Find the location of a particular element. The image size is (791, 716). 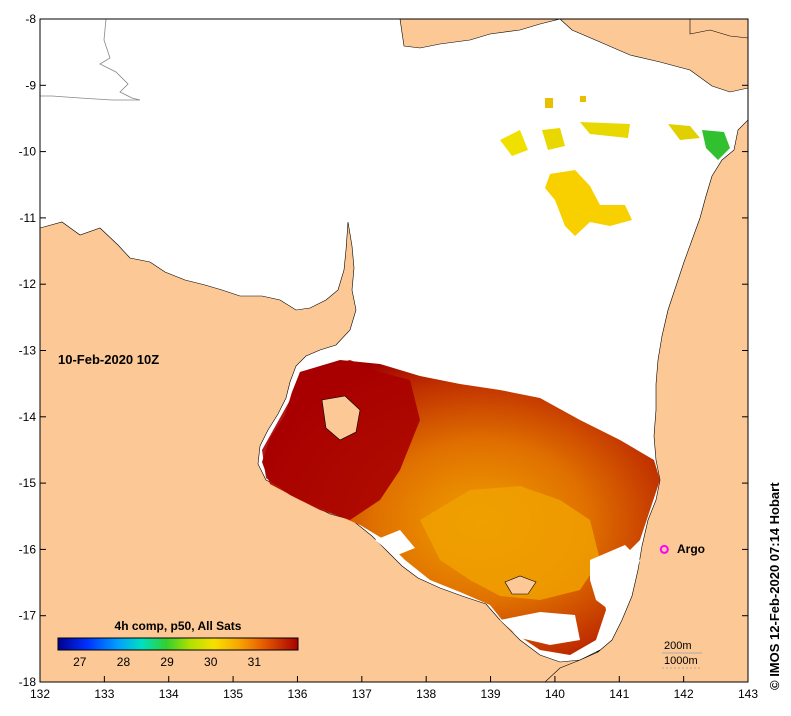

color-legend: 4h comp, p50, All Sats 27 28 29 30 31 is located at coordinates (178, 644).